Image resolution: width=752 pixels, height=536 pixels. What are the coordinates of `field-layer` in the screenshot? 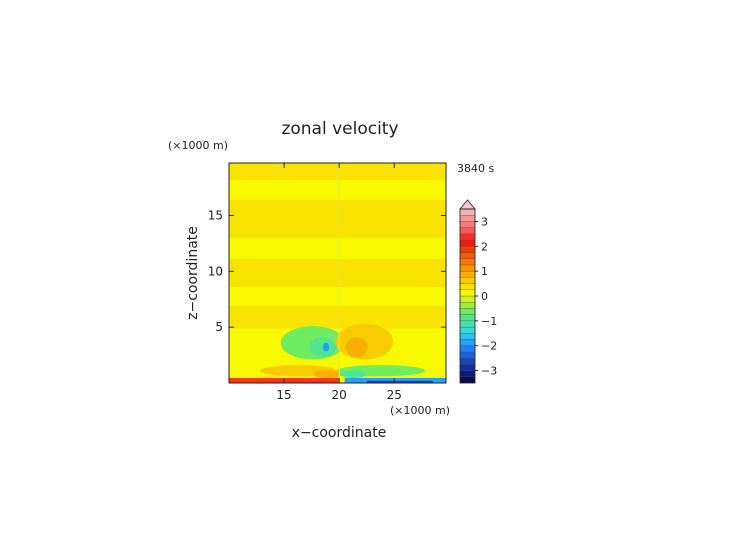 It's located at (337, 273).